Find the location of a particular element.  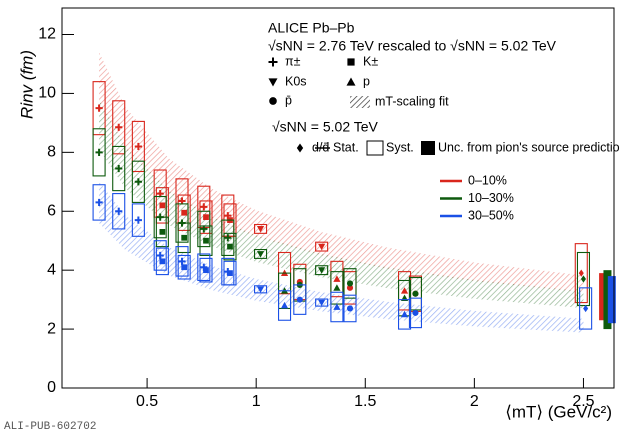

y-tick-label: 6 is located at coordinates (51, 210).